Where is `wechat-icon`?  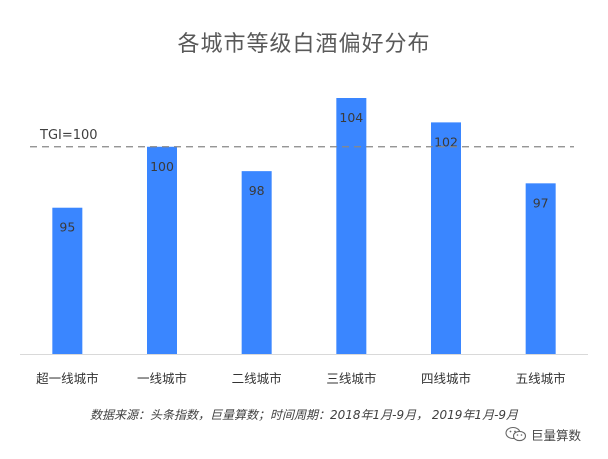 wechat-icon is located at coordinates (516, 434).